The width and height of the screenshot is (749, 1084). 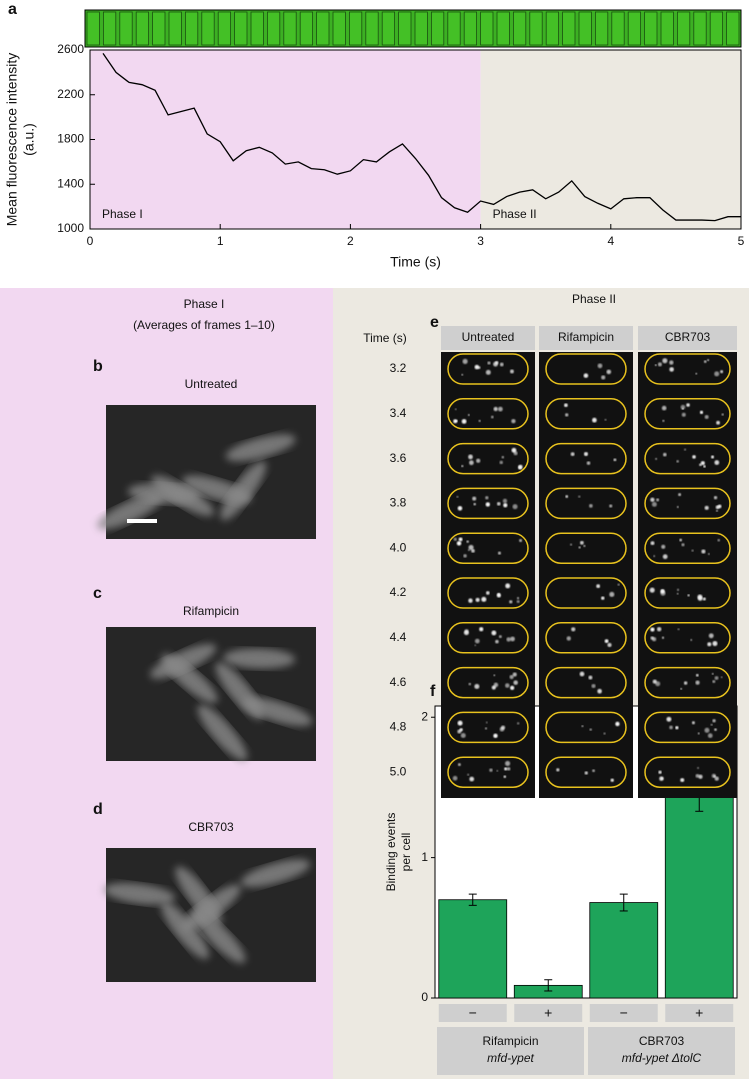 I want to click on x-tick-label: 3, so click(x=480, y=241).